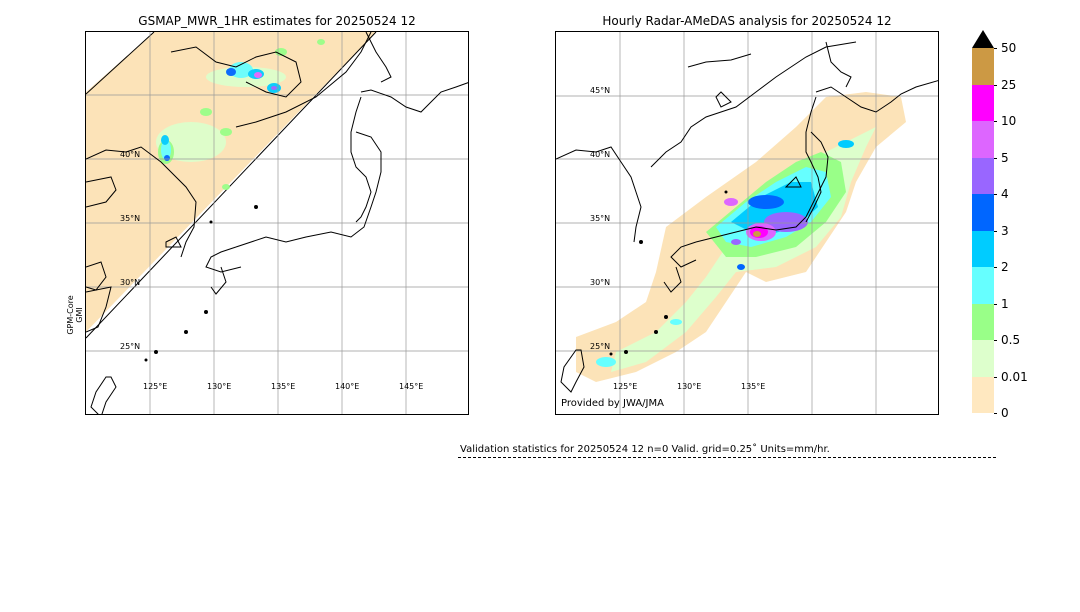  What do you see at coordinates (600, 154) in the screenshot?
I see `right-lat-label-40: 40°N` at bounding box center [600, 154].